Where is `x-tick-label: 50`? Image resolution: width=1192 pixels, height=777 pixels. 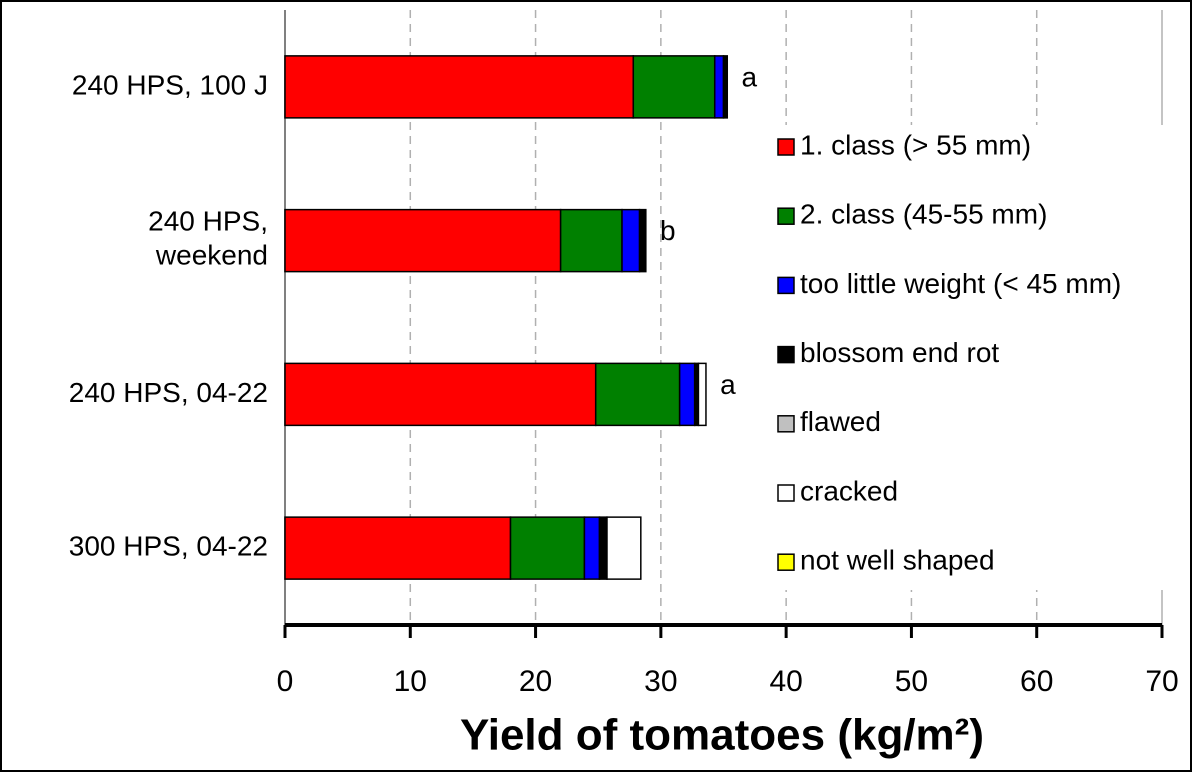
x-tick-label: 50 is located at coordinates (911, 681).